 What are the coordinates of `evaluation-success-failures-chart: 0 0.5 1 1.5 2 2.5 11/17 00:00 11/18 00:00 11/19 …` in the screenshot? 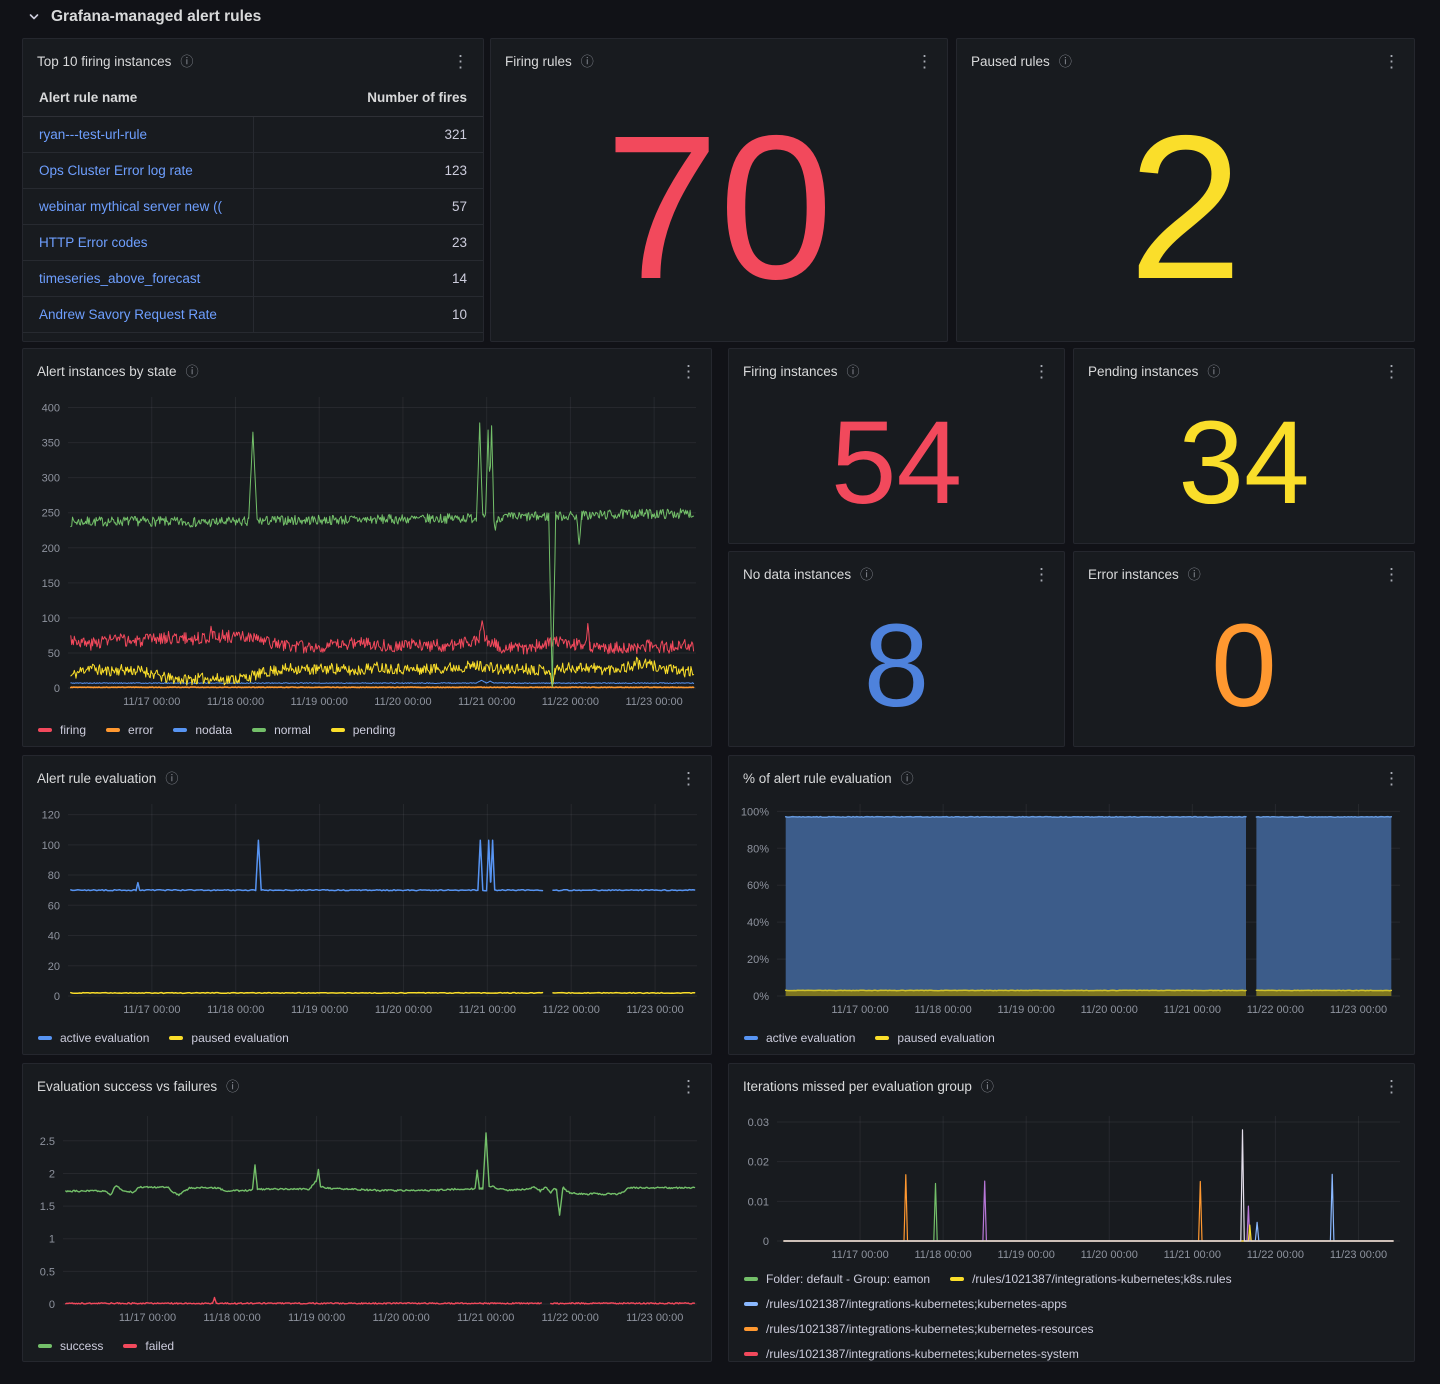 It's located at (367, 1215).